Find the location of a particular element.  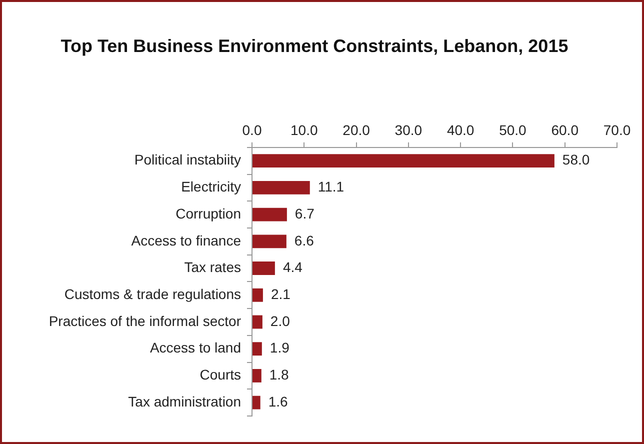

data-label: 4.4 is located at coordinates (292, 267).